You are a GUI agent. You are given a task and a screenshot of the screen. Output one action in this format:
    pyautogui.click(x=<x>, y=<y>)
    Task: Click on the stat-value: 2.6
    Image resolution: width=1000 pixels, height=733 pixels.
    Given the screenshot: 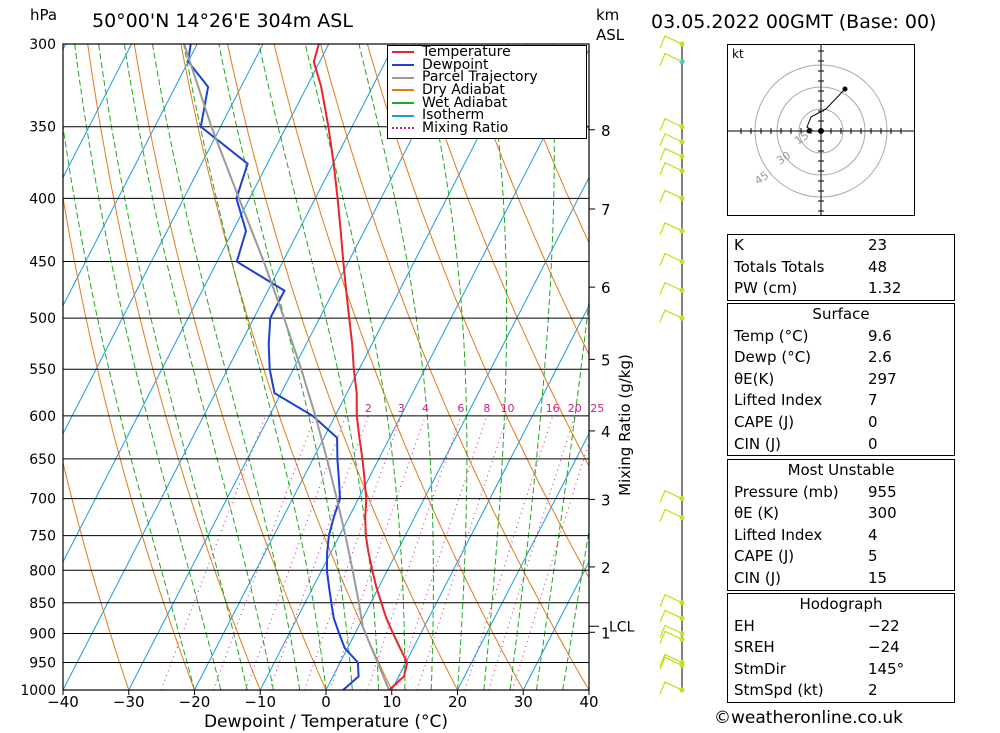 What is the action you would take?
    pyautogui.click(x=880, y=357)
    